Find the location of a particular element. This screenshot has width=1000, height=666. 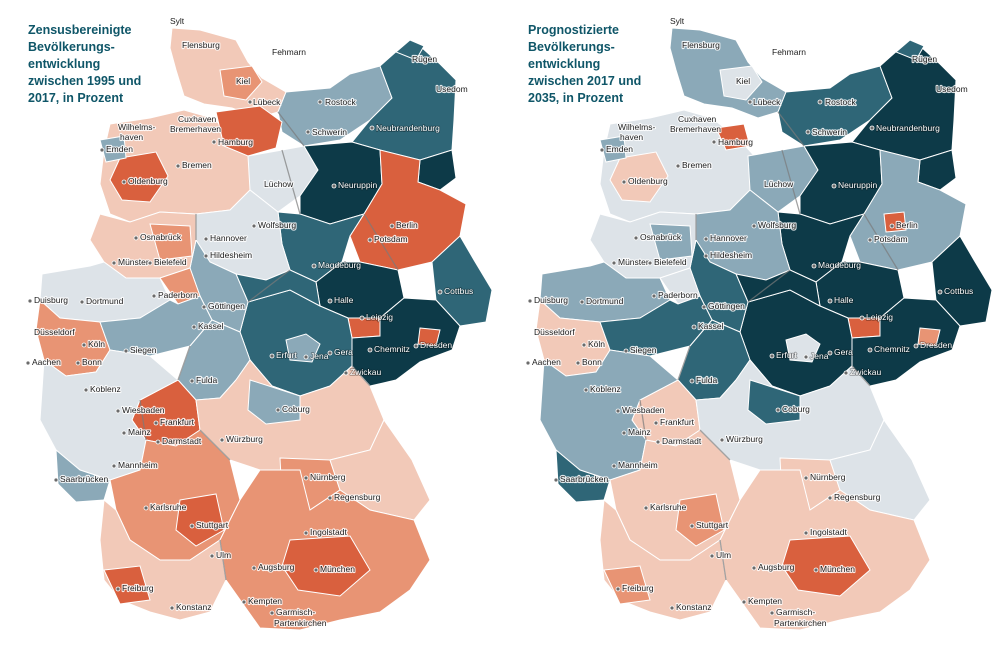

city-label: Jena is located at coordinates (319, 356).